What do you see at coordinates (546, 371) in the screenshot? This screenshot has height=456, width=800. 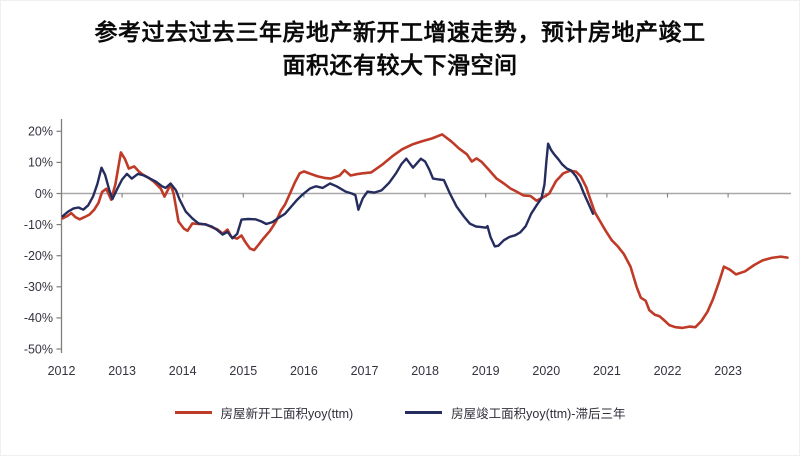 I see `x-axis-tick-label: 2020` at bounding box center [546, 371].